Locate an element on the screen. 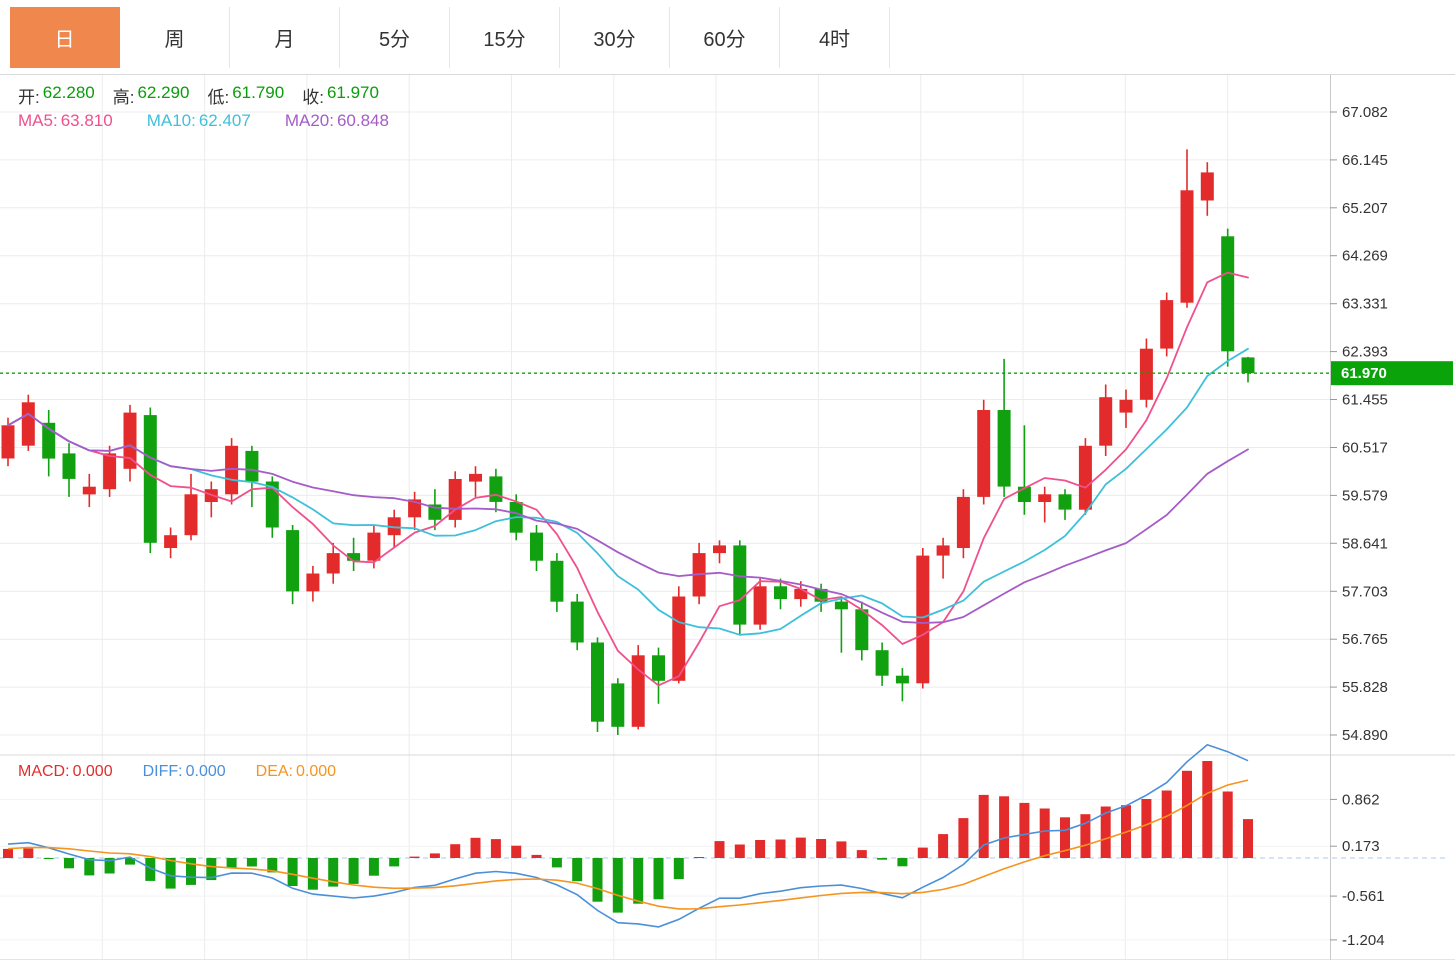 The image size is (1455, 960). y-axis-label: 62.393 is located at coordinates (1365, 352).